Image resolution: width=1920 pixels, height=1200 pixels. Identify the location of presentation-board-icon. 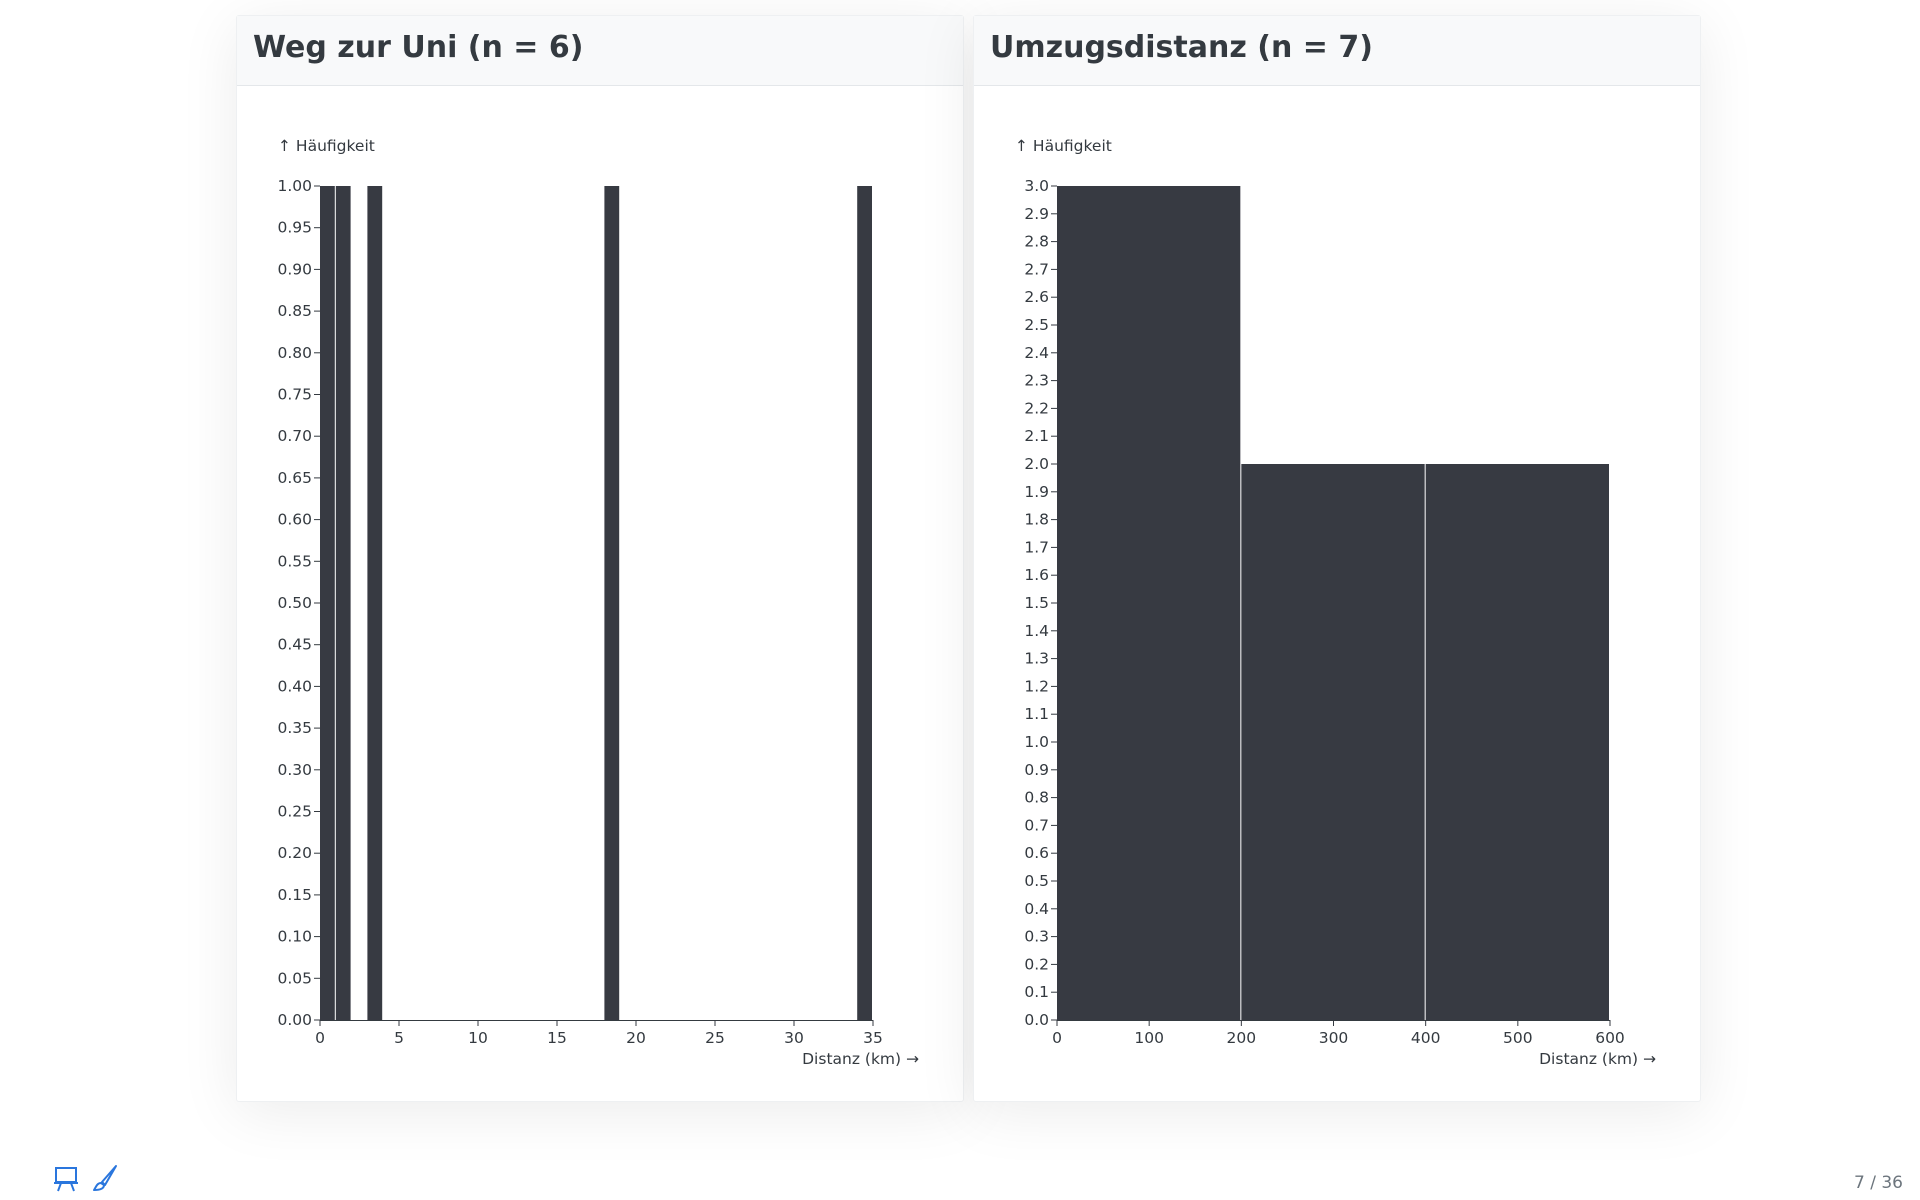
(67, 1178).